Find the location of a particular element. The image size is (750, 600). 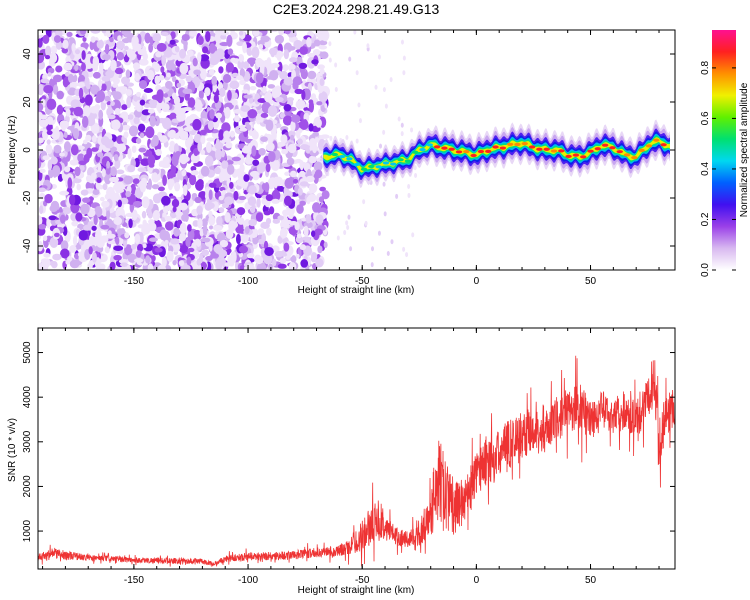

x-tick-label: 50 is located at coordinates (591, 580).